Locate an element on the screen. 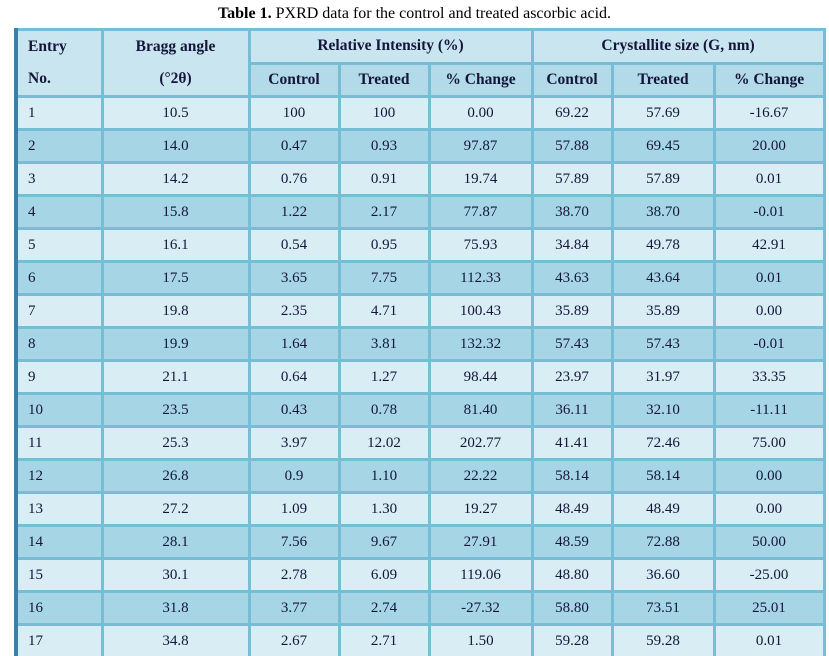 The width and height of the screenshot is (829, 656). table-caption-label: Table 1. is located at coordinates (244, 13).